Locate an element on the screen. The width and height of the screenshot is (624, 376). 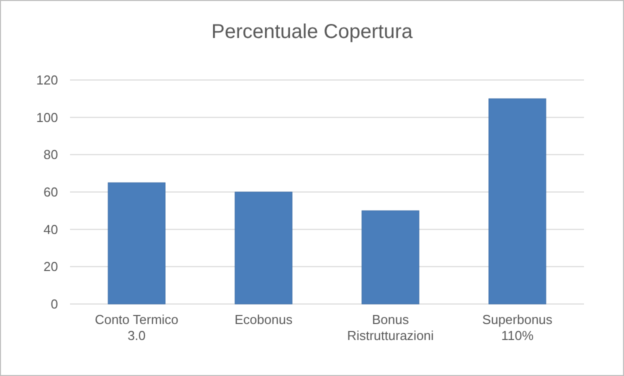
y-tick-label: 80 is located at coordinates (51, 154).